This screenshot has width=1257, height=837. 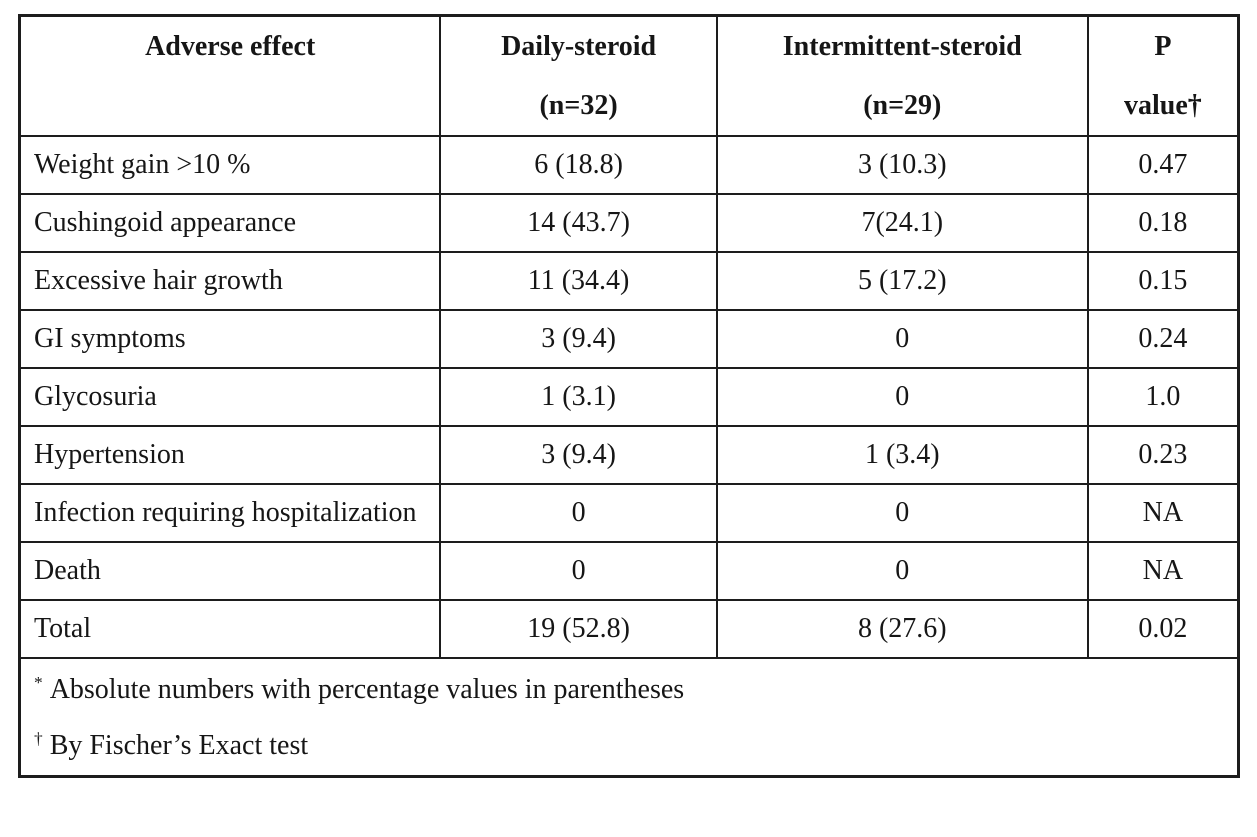 I want to click on header-adverse-effect-line2, so click(x=230, y=105).